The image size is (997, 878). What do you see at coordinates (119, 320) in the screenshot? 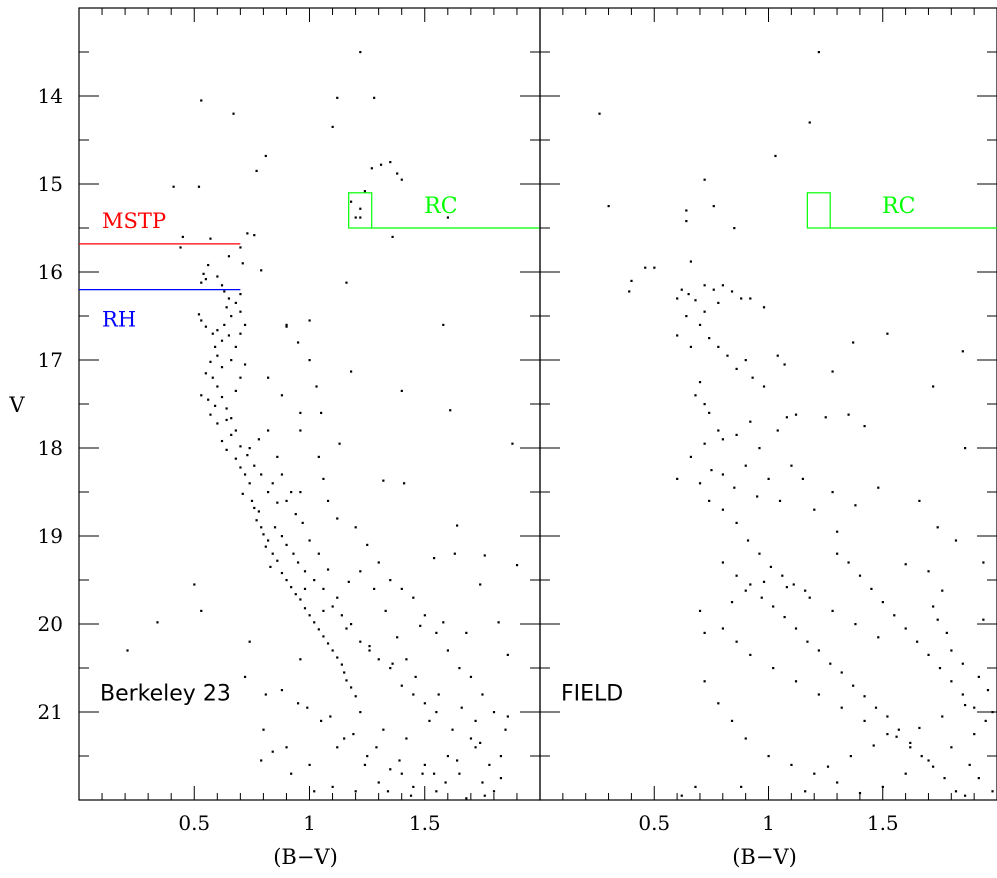
I see `label-rh: RH` at bounding box center [119, 320].